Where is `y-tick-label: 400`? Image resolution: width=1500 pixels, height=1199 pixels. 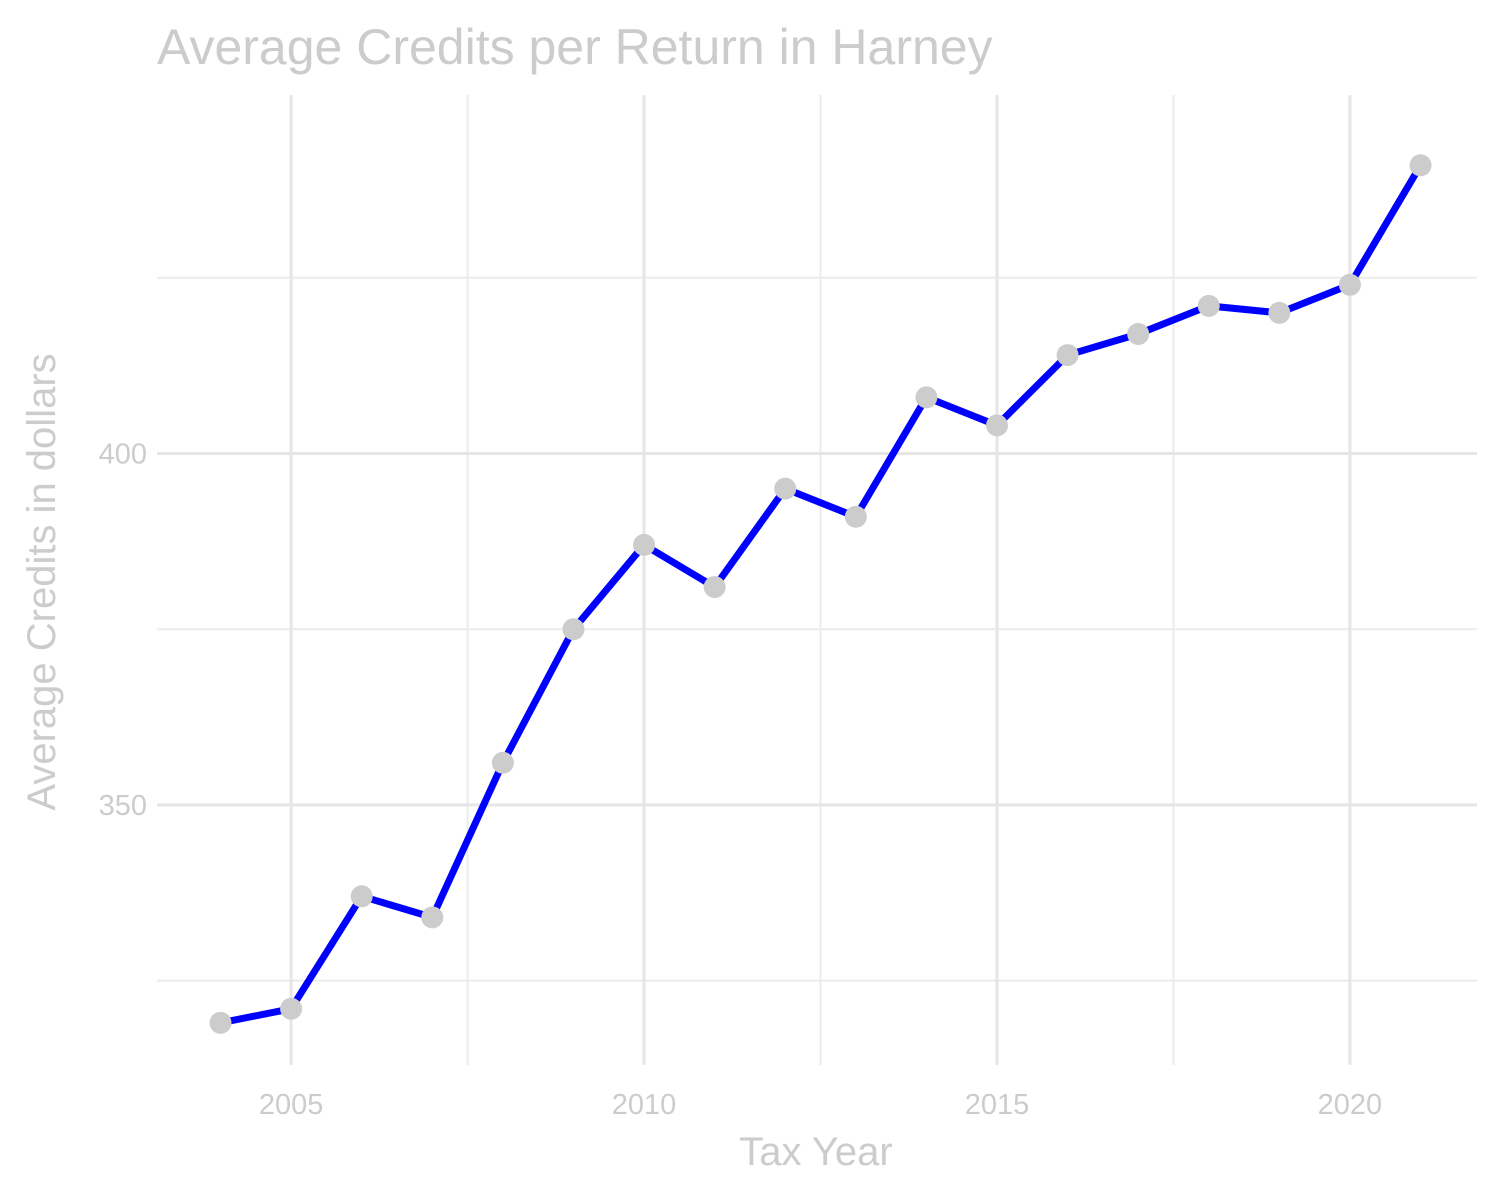
y-tick-label: 400 is located at coordinates (123, 454).